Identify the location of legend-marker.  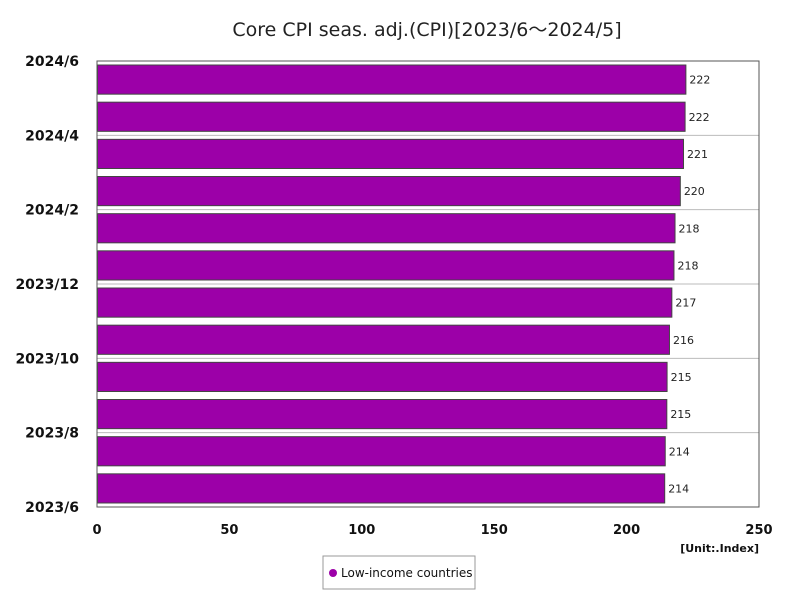
(333, 573).